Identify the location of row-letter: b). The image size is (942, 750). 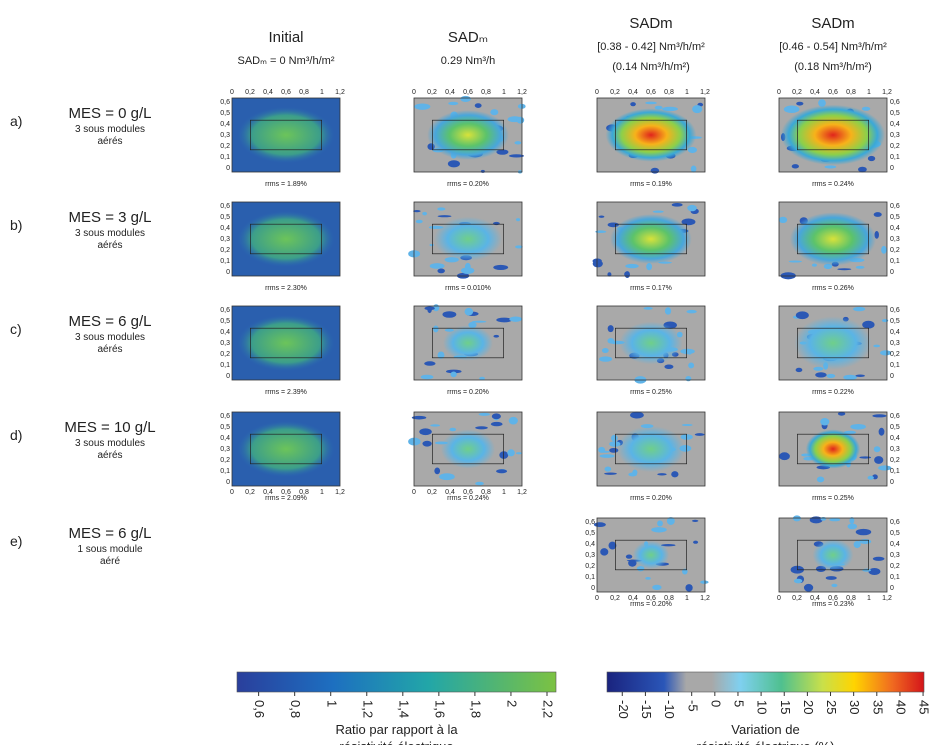
(16, 225).